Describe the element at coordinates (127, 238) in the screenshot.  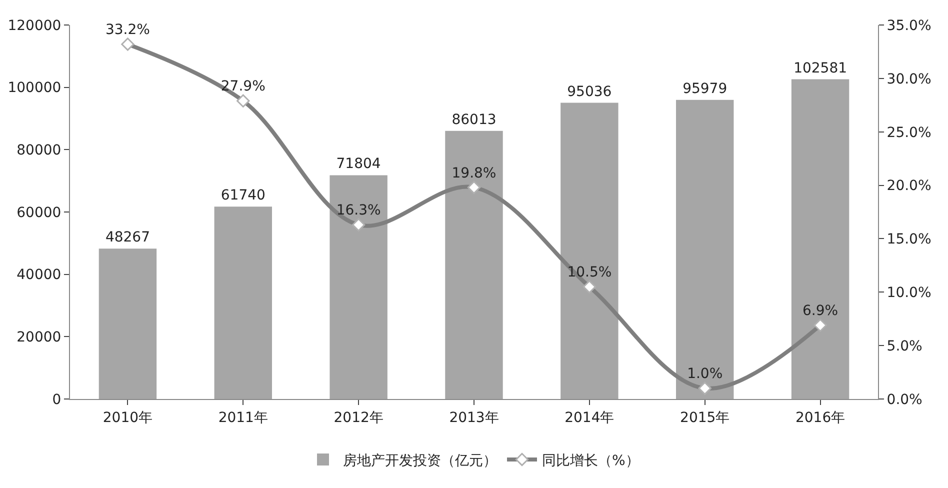
I see `data-label: 48267` at that location.